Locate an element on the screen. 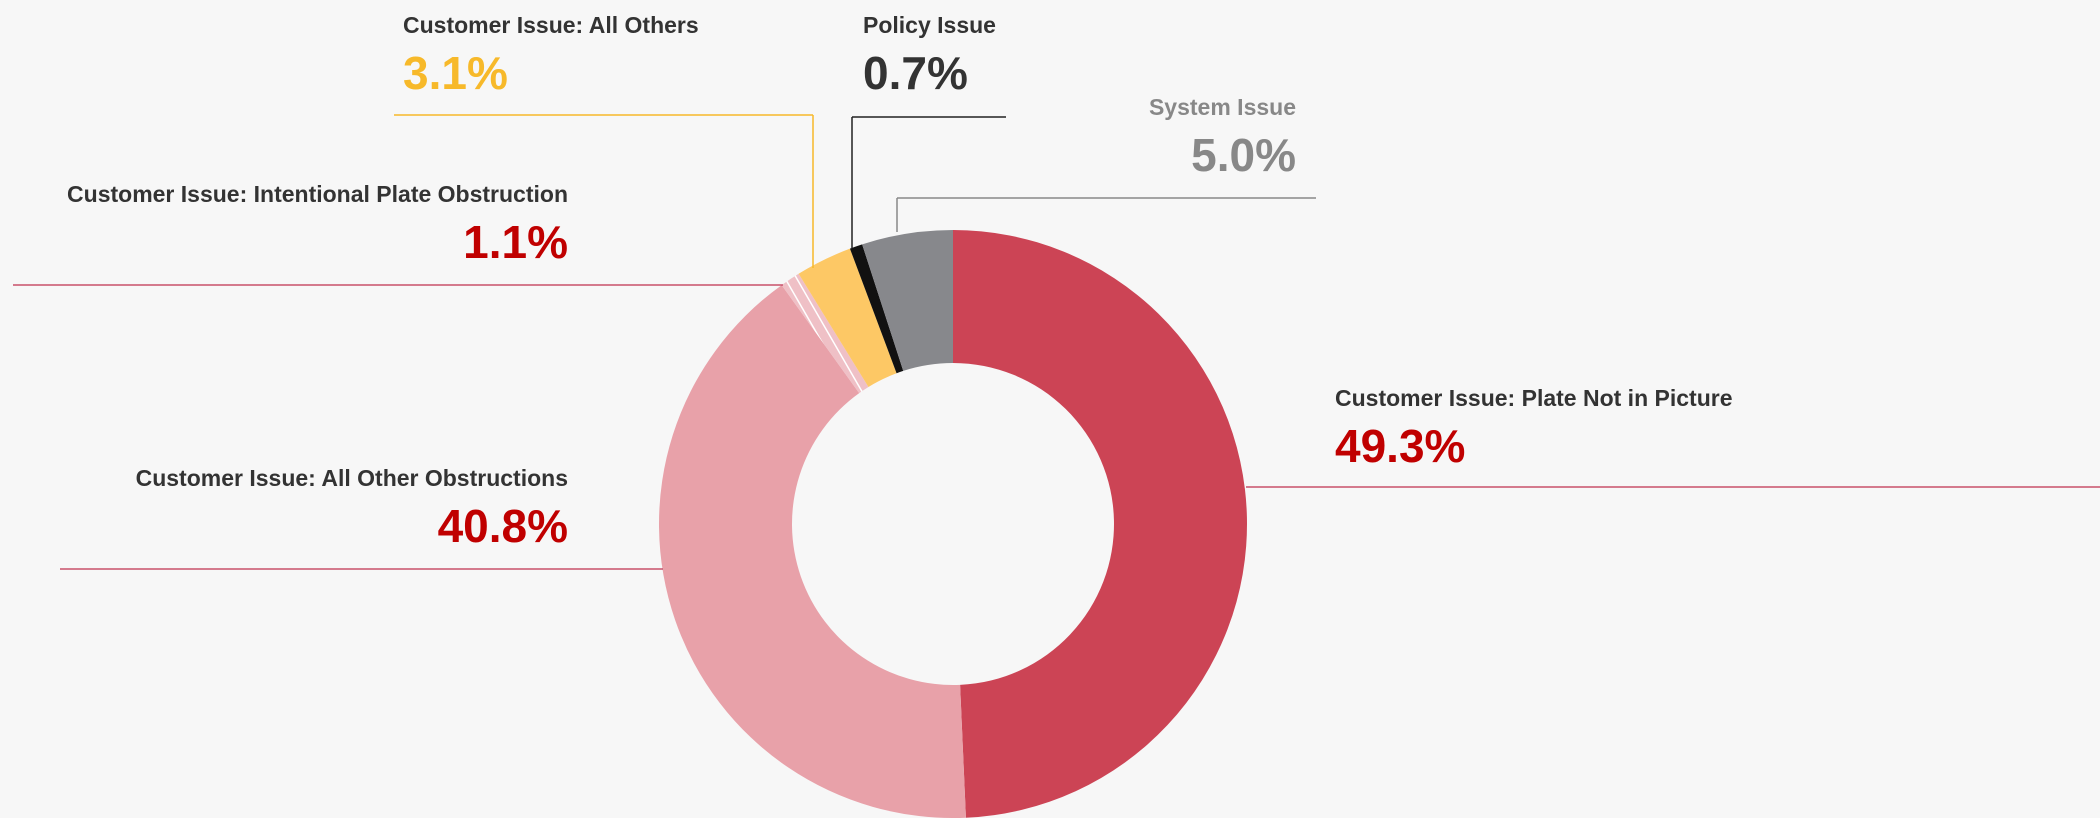  segment-value: 0.7% is located at coordinates (915, 73).